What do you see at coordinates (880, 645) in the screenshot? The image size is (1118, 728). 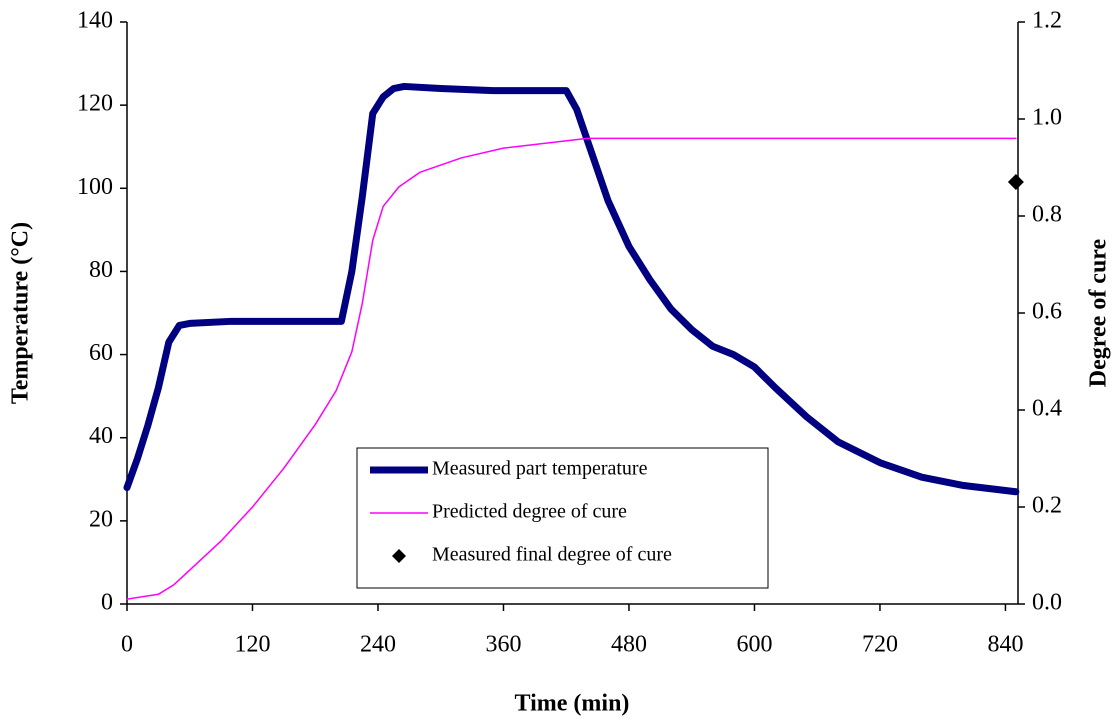 I see `x-tick-label: 720` at bounding box center [880, 645].